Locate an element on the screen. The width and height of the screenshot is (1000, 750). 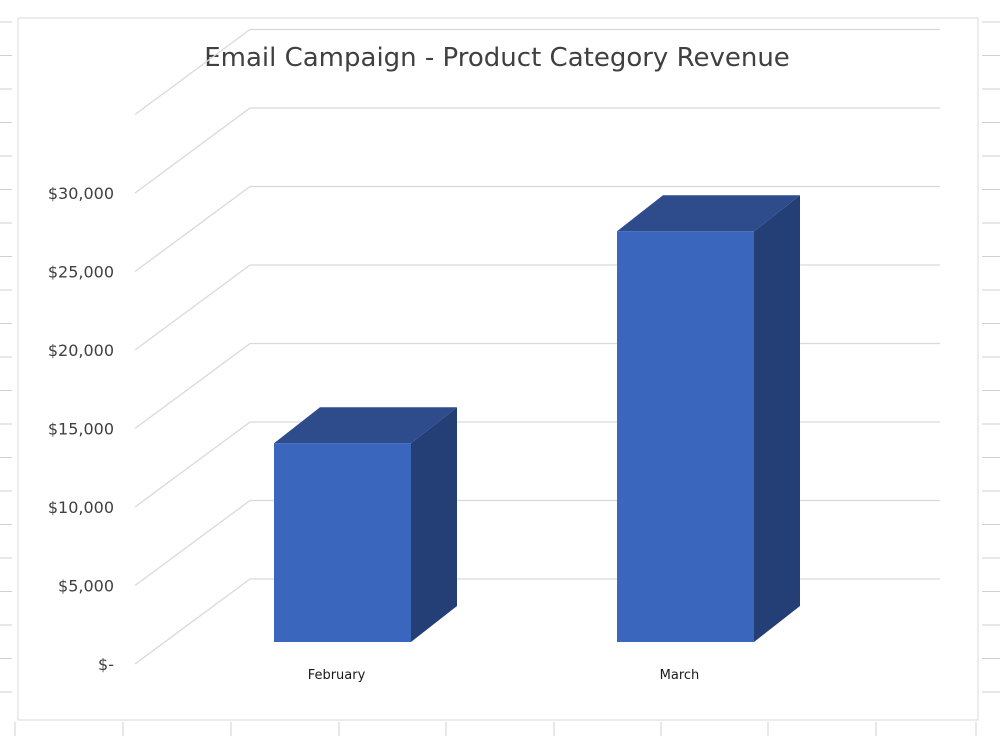
y-tick-label: $10,000 is located at coordinates (81, 507).